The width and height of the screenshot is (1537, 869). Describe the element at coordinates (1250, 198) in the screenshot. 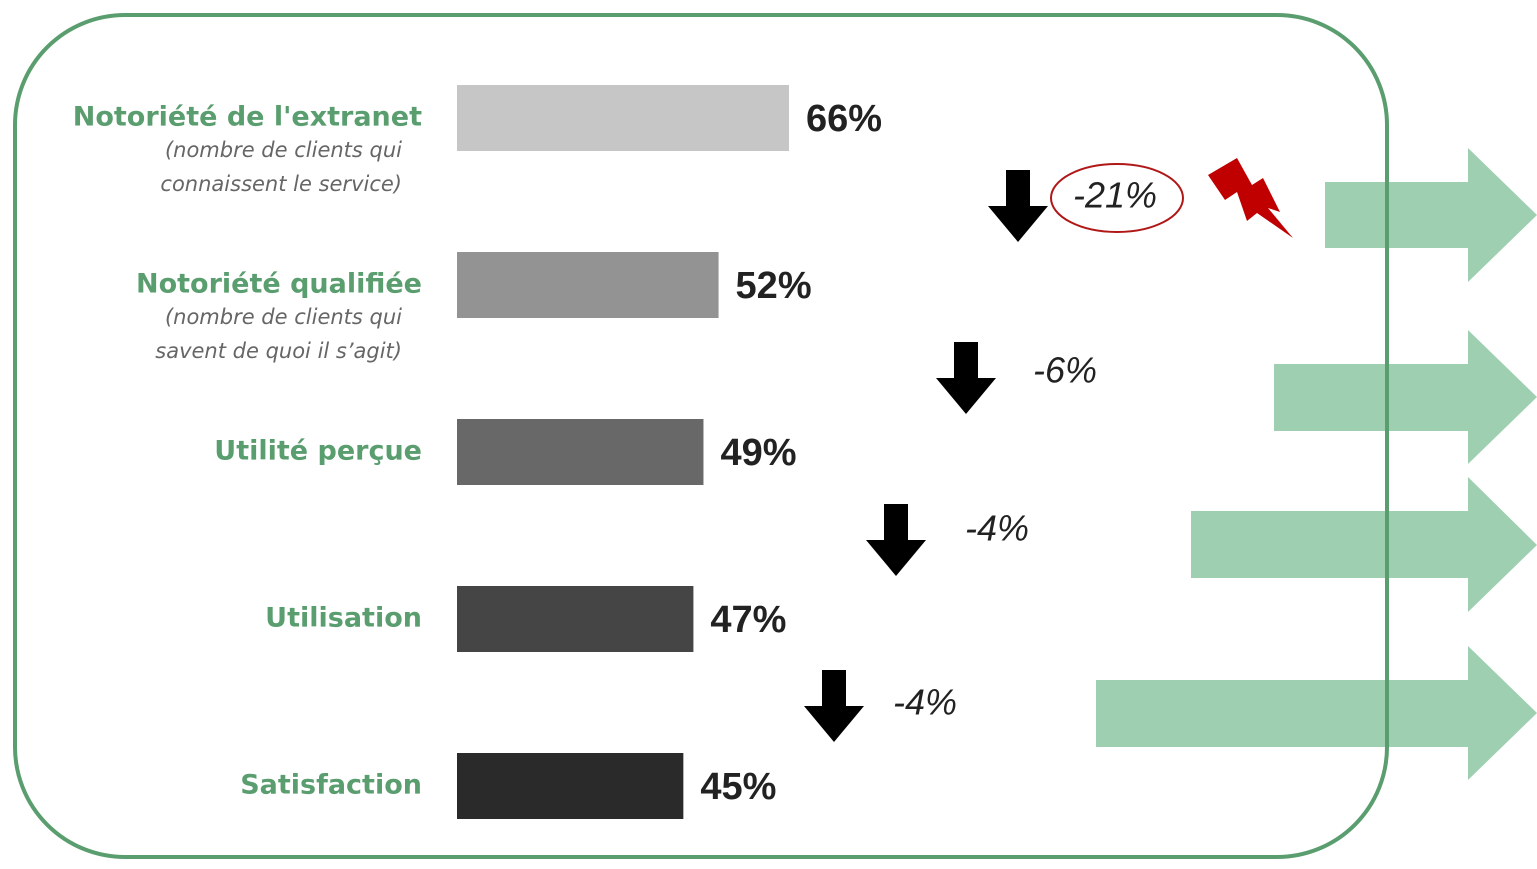

I see `lightning-icon` at that location.